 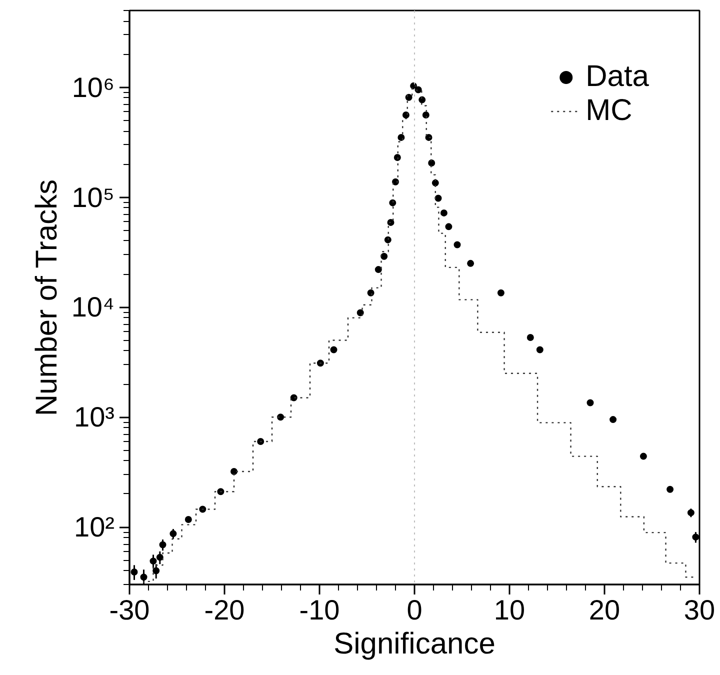 I want to click on x-tick-label: 10, so click(x=510, y=610).